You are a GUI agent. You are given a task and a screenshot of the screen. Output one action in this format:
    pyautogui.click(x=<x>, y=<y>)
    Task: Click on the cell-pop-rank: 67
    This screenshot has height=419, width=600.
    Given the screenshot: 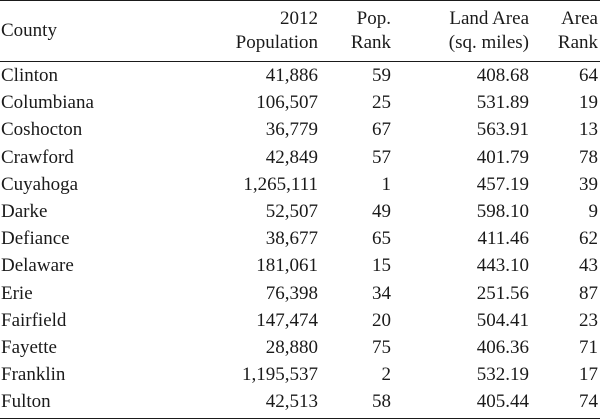 What is the action you would take?
    pyautogui.click(x=381, y=130)
    